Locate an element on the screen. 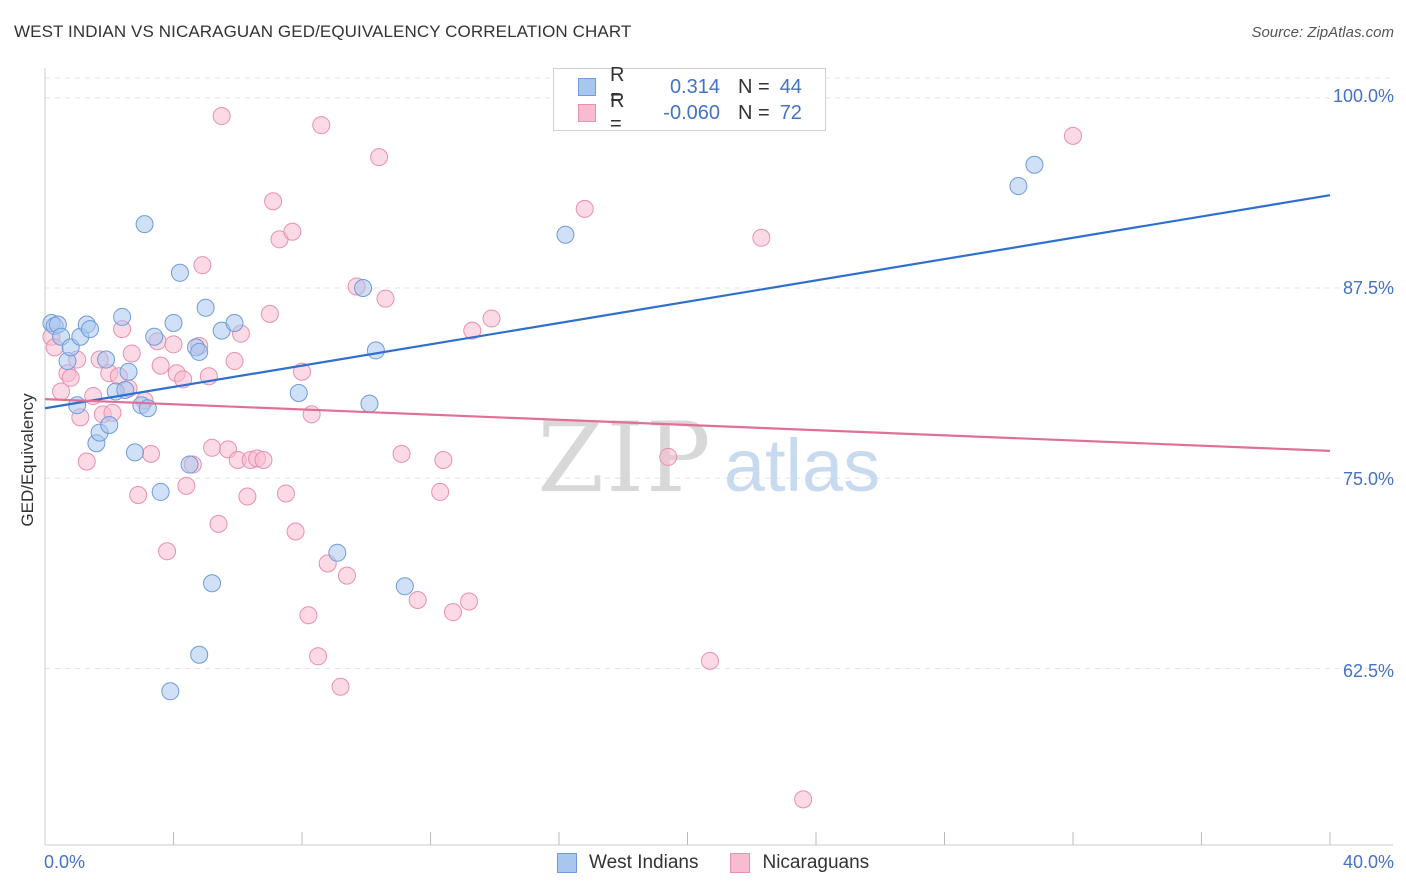  source-note: Source: ZipAtlas.com is located at coordinates (1322, 32).